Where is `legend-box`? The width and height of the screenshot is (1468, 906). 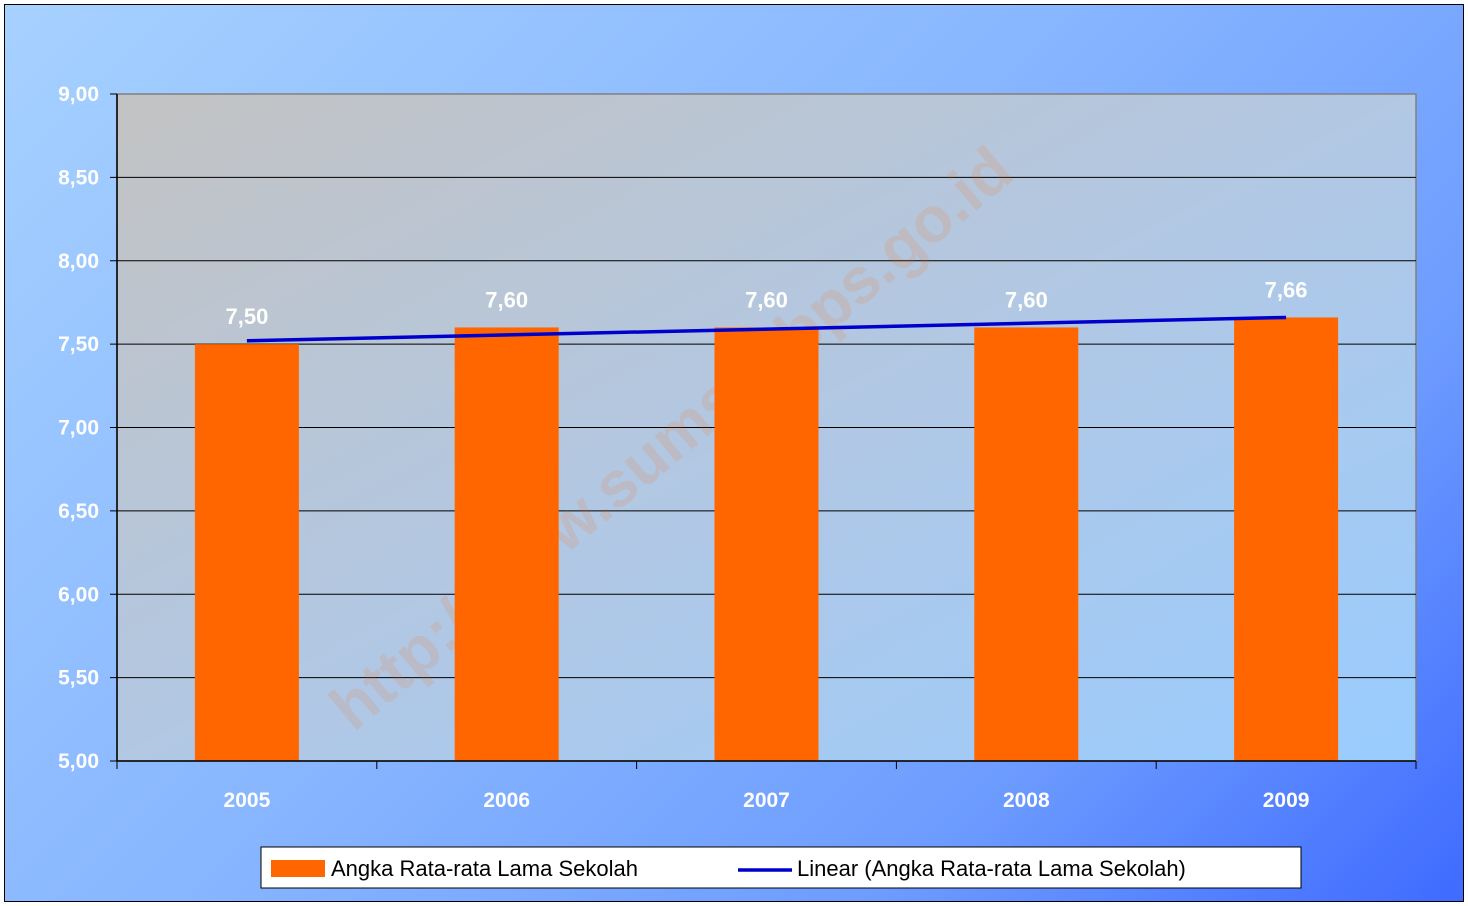 legend-box is located at coordinates (781, 867).